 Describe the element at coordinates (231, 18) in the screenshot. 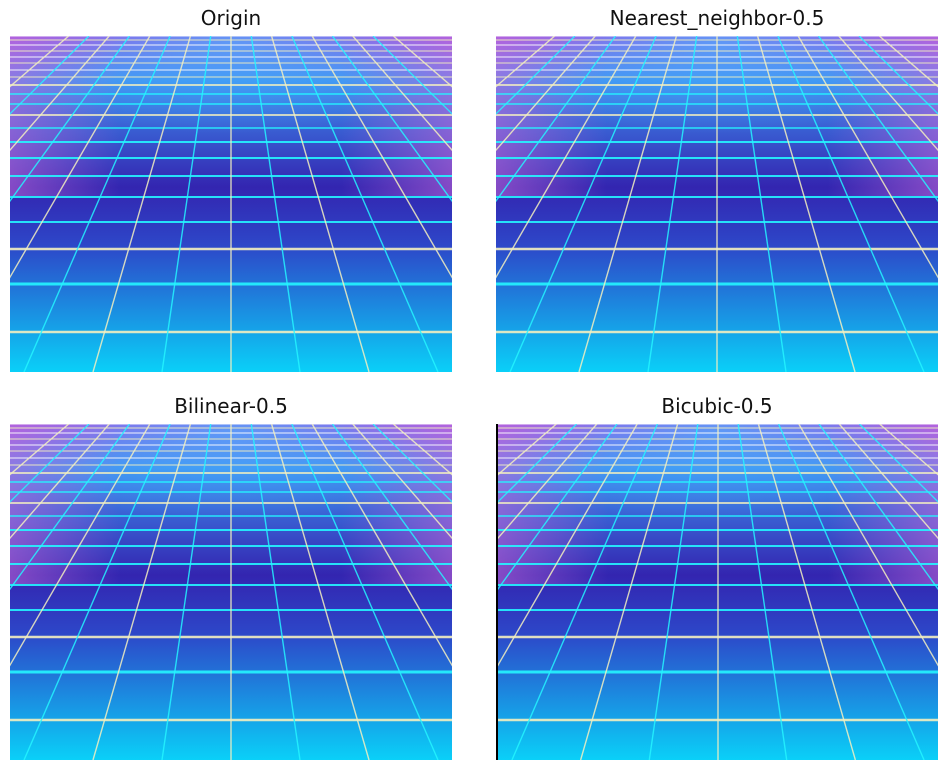

I see `panel-title: Origin` at that location.